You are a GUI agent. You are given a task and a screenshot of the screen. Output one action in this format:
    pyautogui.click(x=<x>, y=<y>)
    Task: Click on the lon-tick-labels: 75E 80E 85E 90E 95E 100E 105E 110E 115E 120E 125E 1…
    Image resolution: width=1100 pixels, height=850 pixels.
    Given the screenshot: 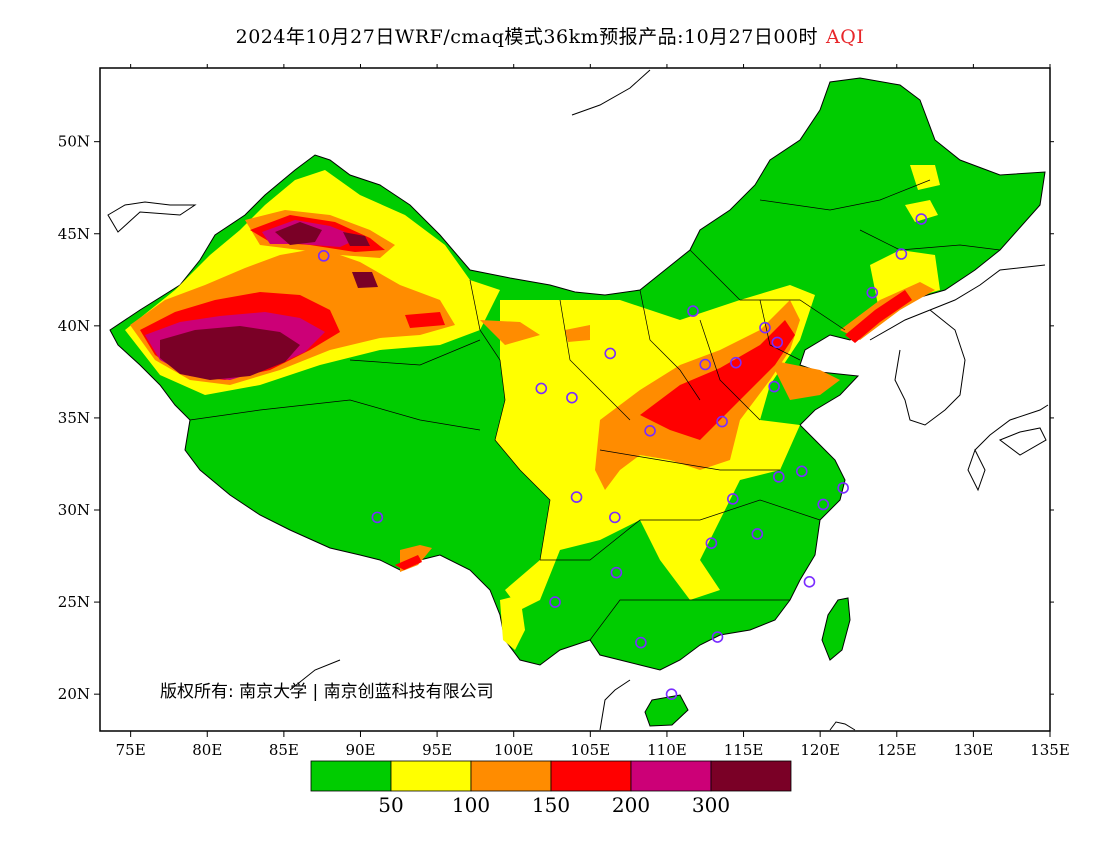 What is the action you would take?
    pyautogui.click(x=593, y=750)
    